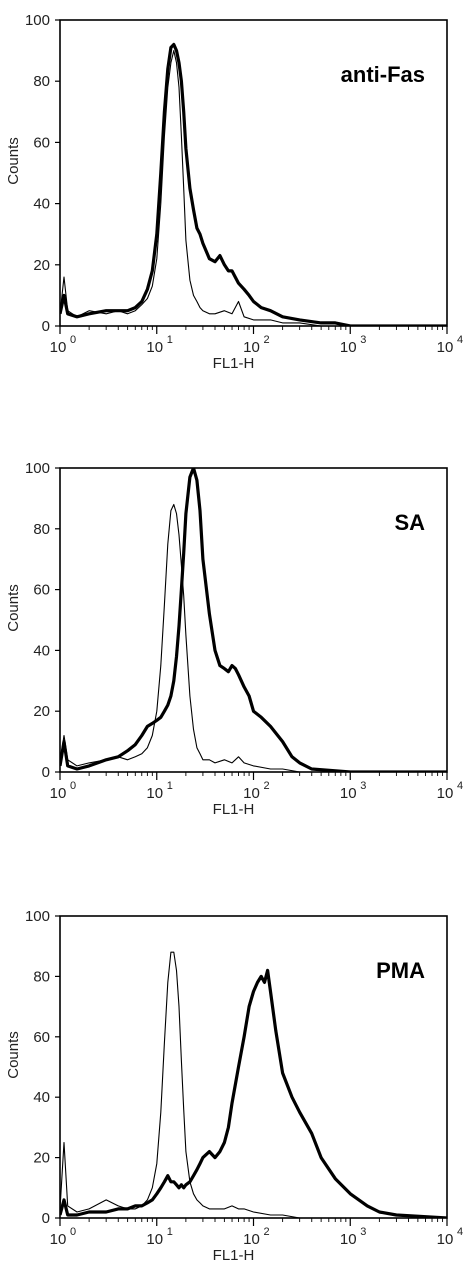 Image resolution: width=472 pixels, height=1280 pixels. I want to click on panel-label: anti-Fas, so click(383, 74).